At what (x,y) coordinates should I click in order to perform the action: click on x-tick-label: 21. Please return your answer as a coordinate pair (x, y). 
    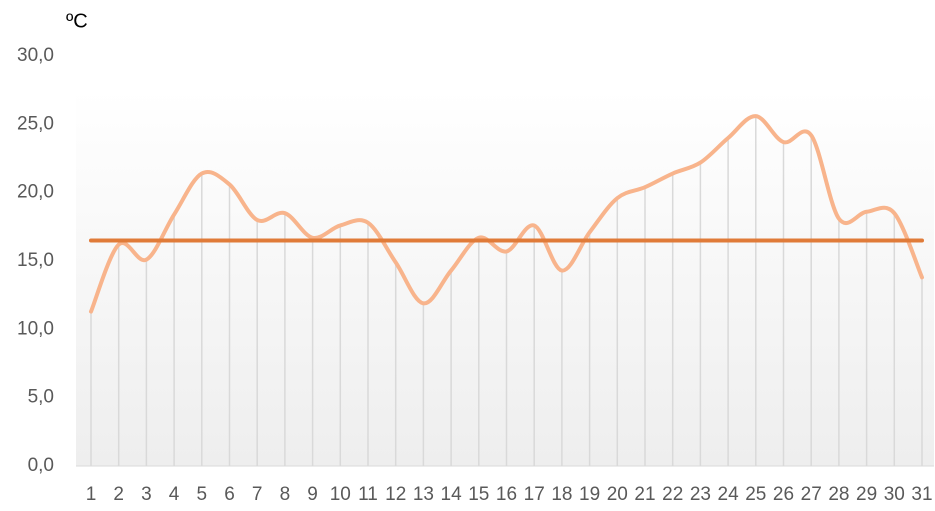
    Looking at the image, I should click on (644, 494).